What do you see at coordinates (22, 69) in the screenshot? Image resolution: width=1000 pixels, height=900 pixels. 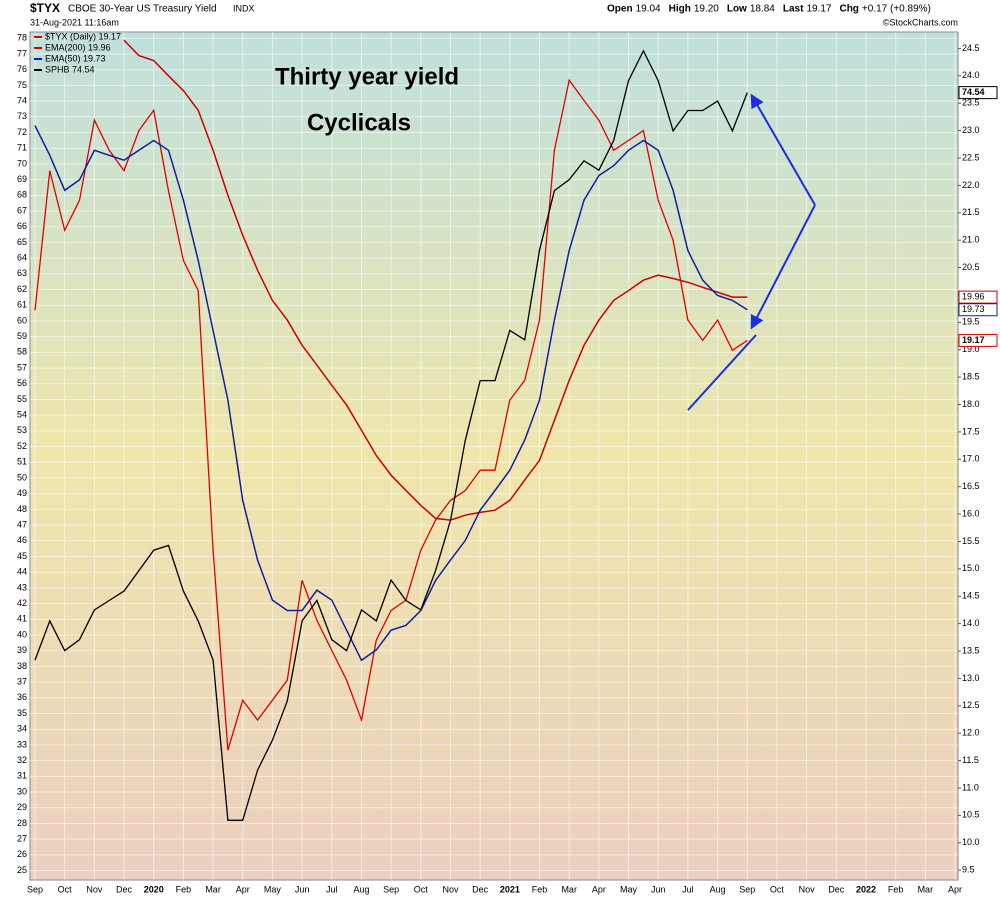 I see `y-tick-label: 76` at bounding box center [22, 69].